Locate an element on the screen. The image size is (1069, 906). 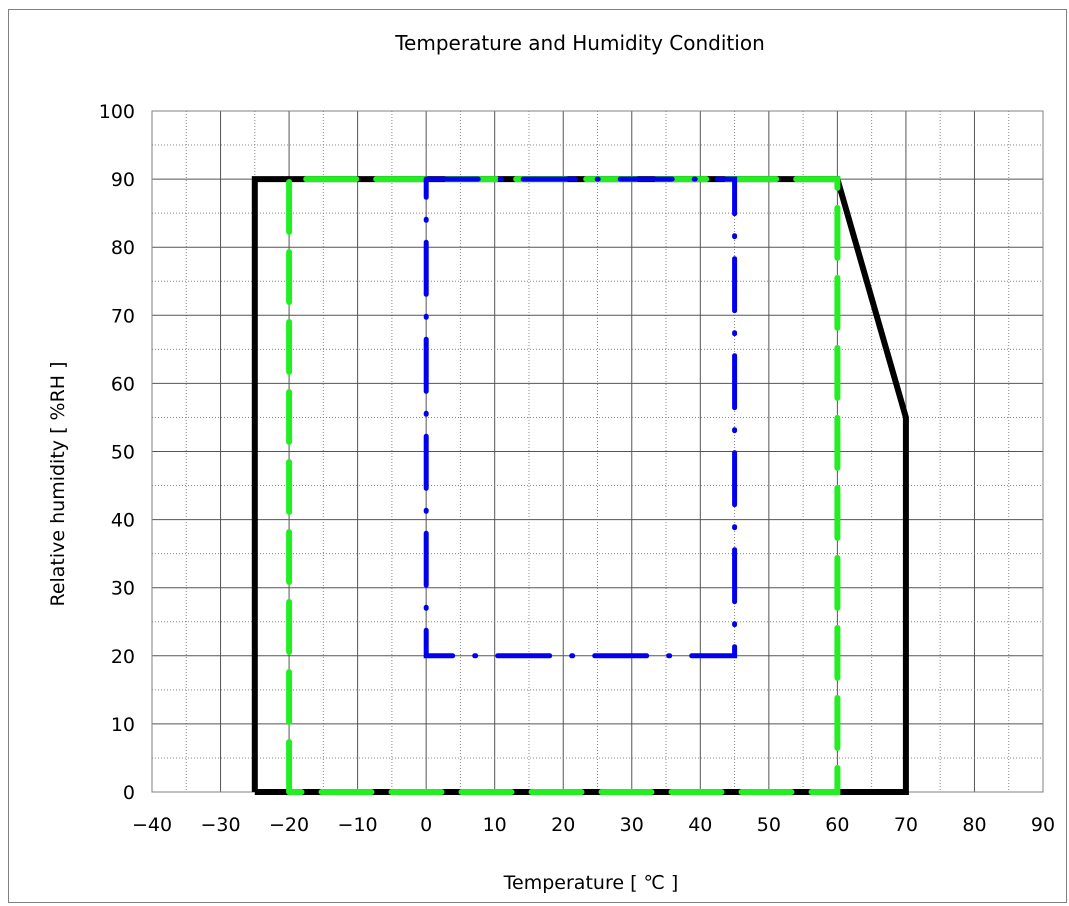
x-tick-label: 60 is located at coordinates (837, 825).